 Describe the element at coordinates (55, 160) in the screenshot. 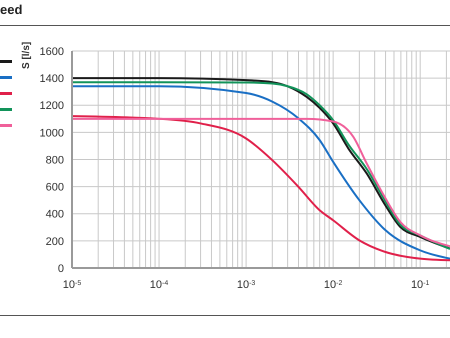

I see `y-tick-label: 800` at that location.